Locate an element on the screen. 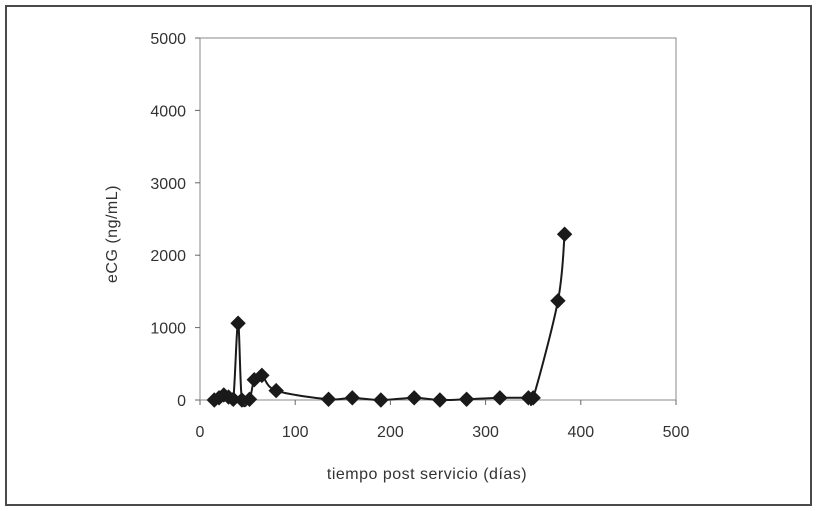  y-tick-label: 4000 is located at coordinates (168, 111).